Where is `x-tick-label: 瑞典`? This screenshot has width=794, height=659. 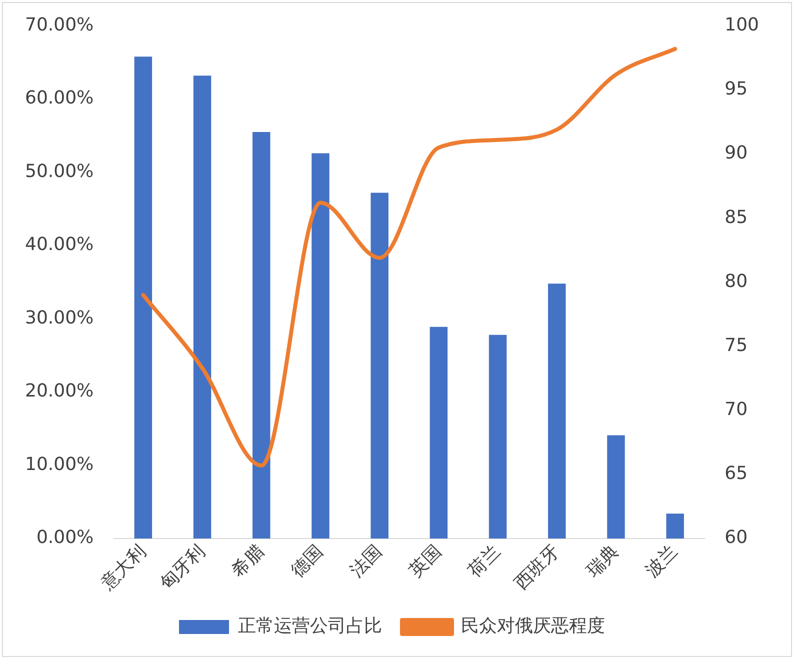 x-tick-label: 瑞典 is located at coordinates (602, 561).